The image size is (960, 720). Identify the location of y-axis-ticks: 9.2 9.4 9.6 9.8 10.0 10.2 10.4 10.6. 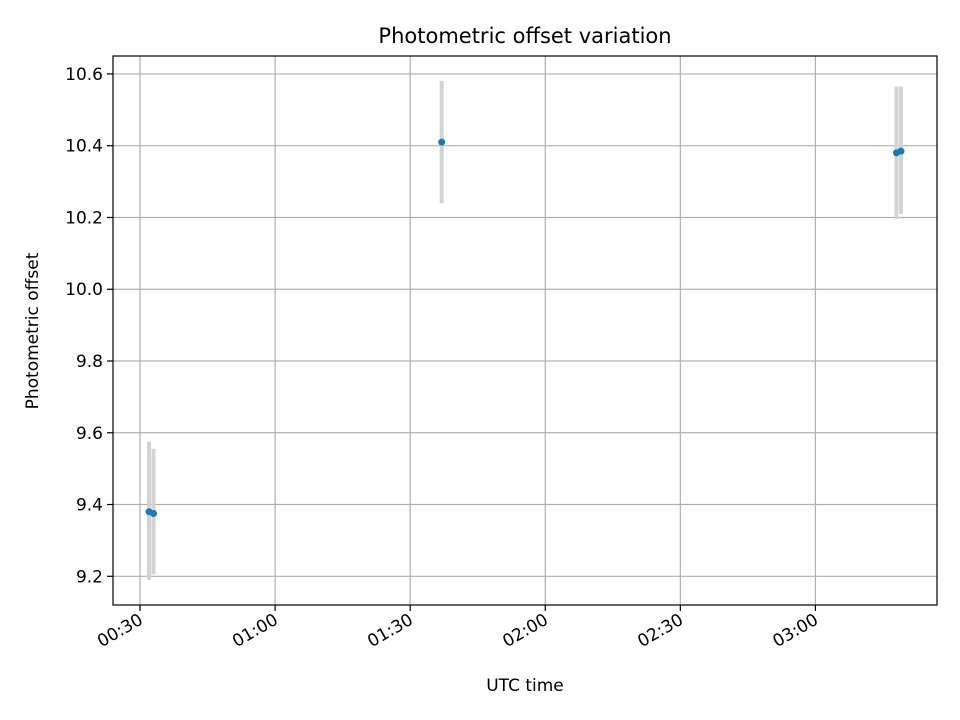
(89, 326).